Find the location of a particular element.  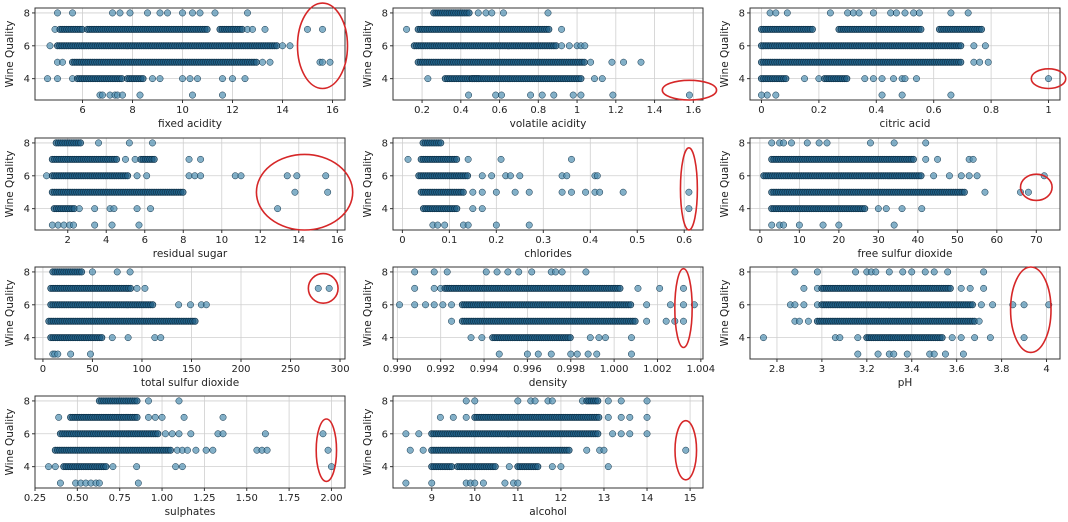

x-tick-label: 0.994 is located at coordinates (484, 369).